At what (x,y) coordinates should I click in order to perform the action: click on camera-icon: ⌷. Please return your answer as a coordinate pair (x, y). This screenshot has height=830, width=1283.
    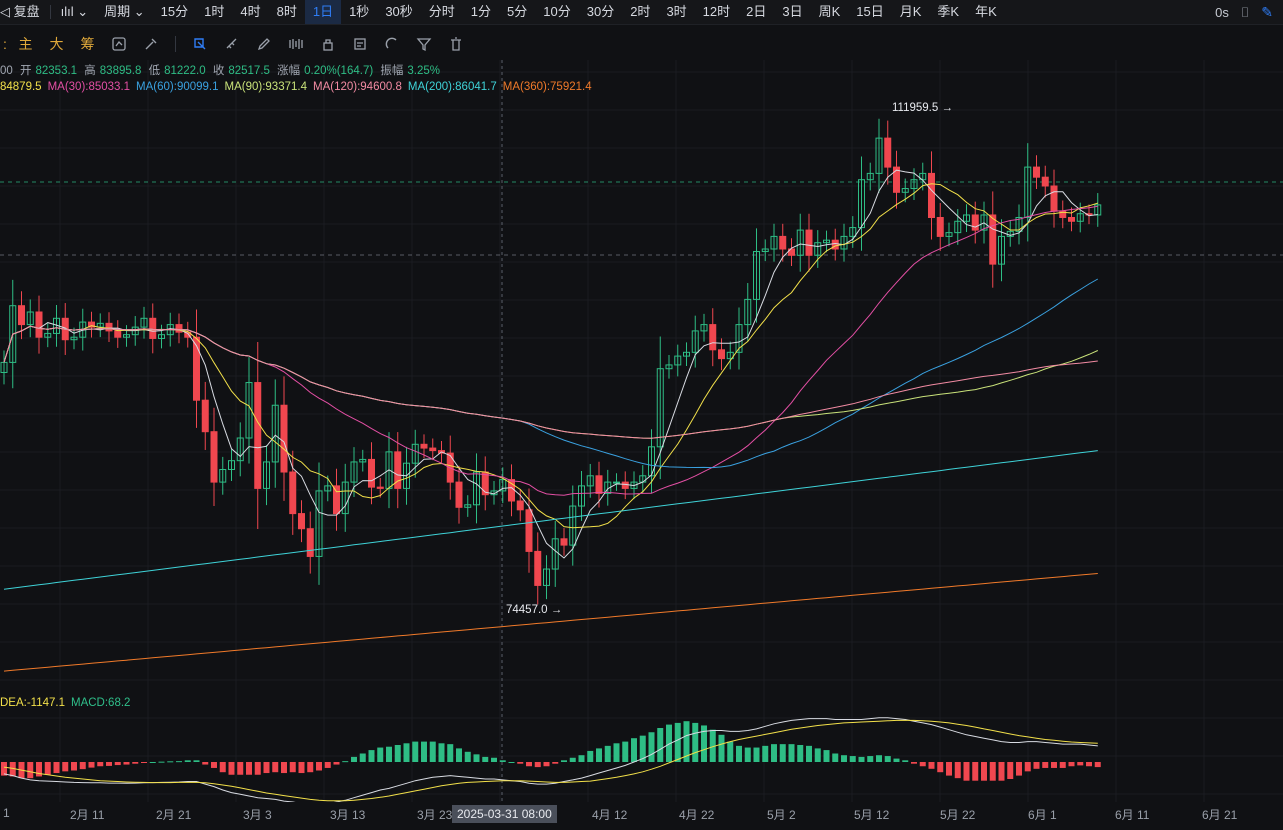
    Looking at the image, I should click on (1245, 11).